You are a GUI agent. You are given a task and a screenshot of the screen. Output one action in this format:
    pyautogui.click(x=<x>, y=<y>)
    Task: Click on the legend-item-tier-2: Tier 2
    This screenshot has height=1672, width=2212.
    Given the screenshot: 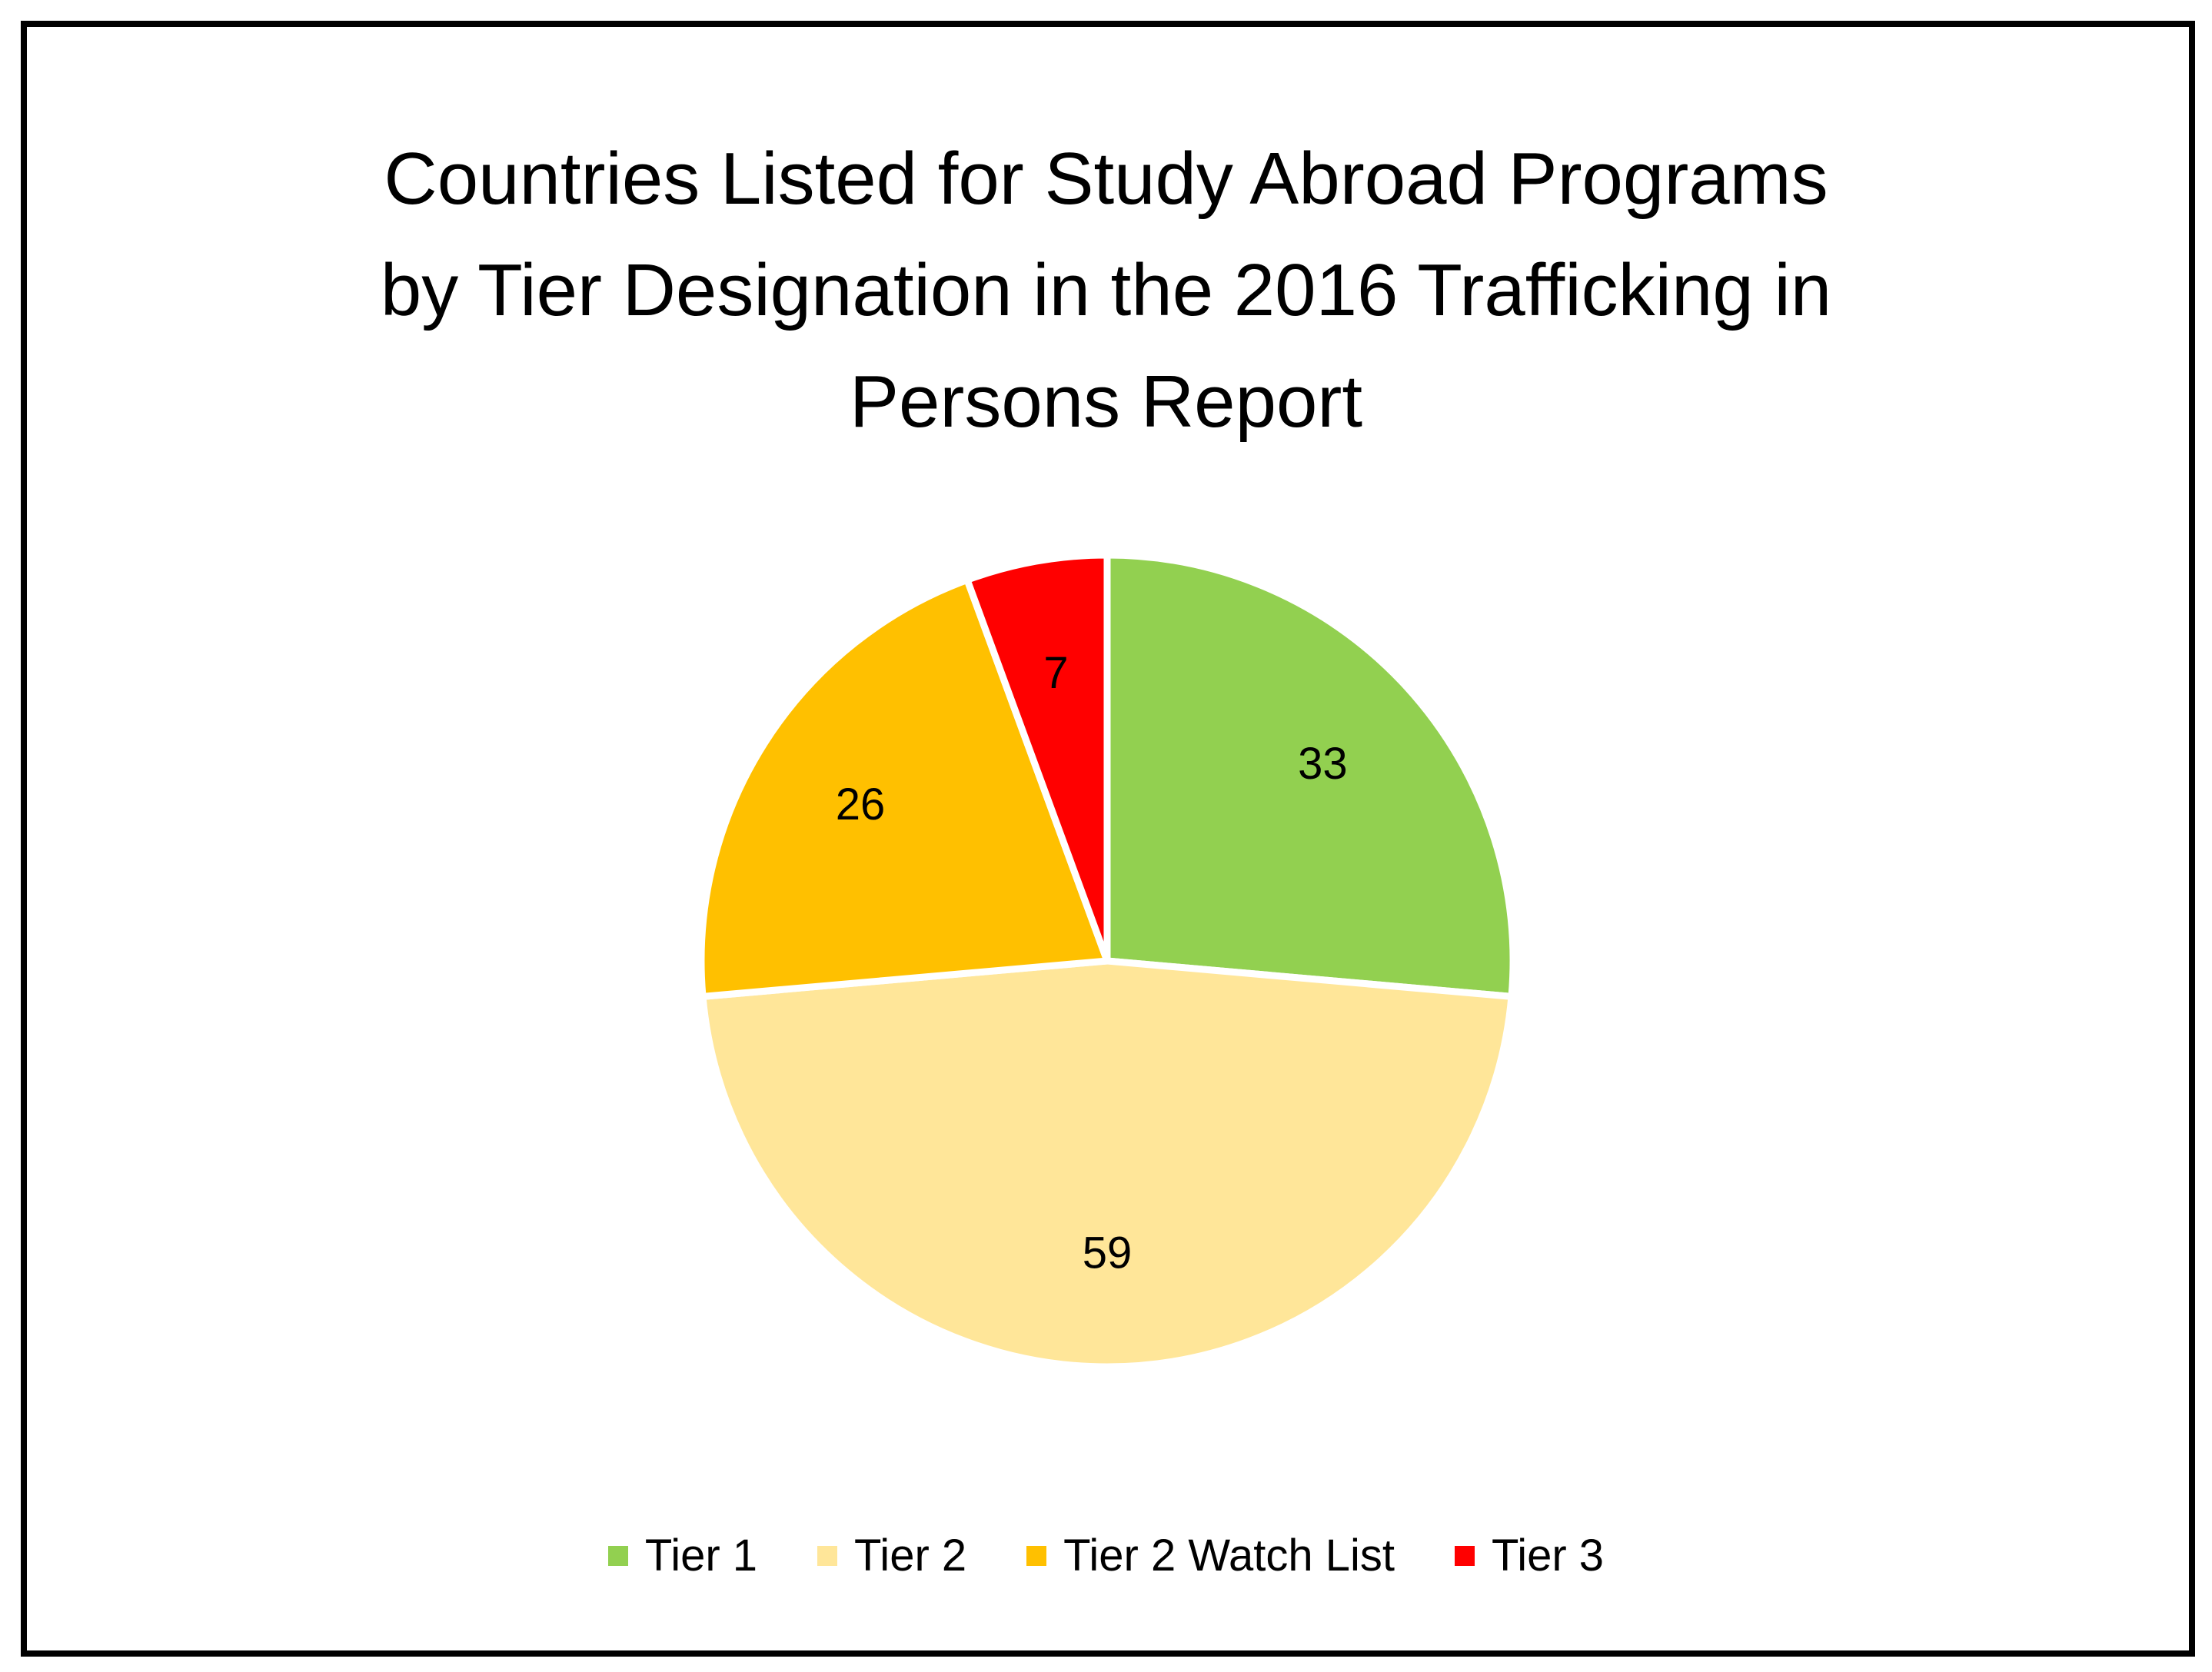 What is the action you would take?
    pyautogui.click(x=891, y=1555)
    